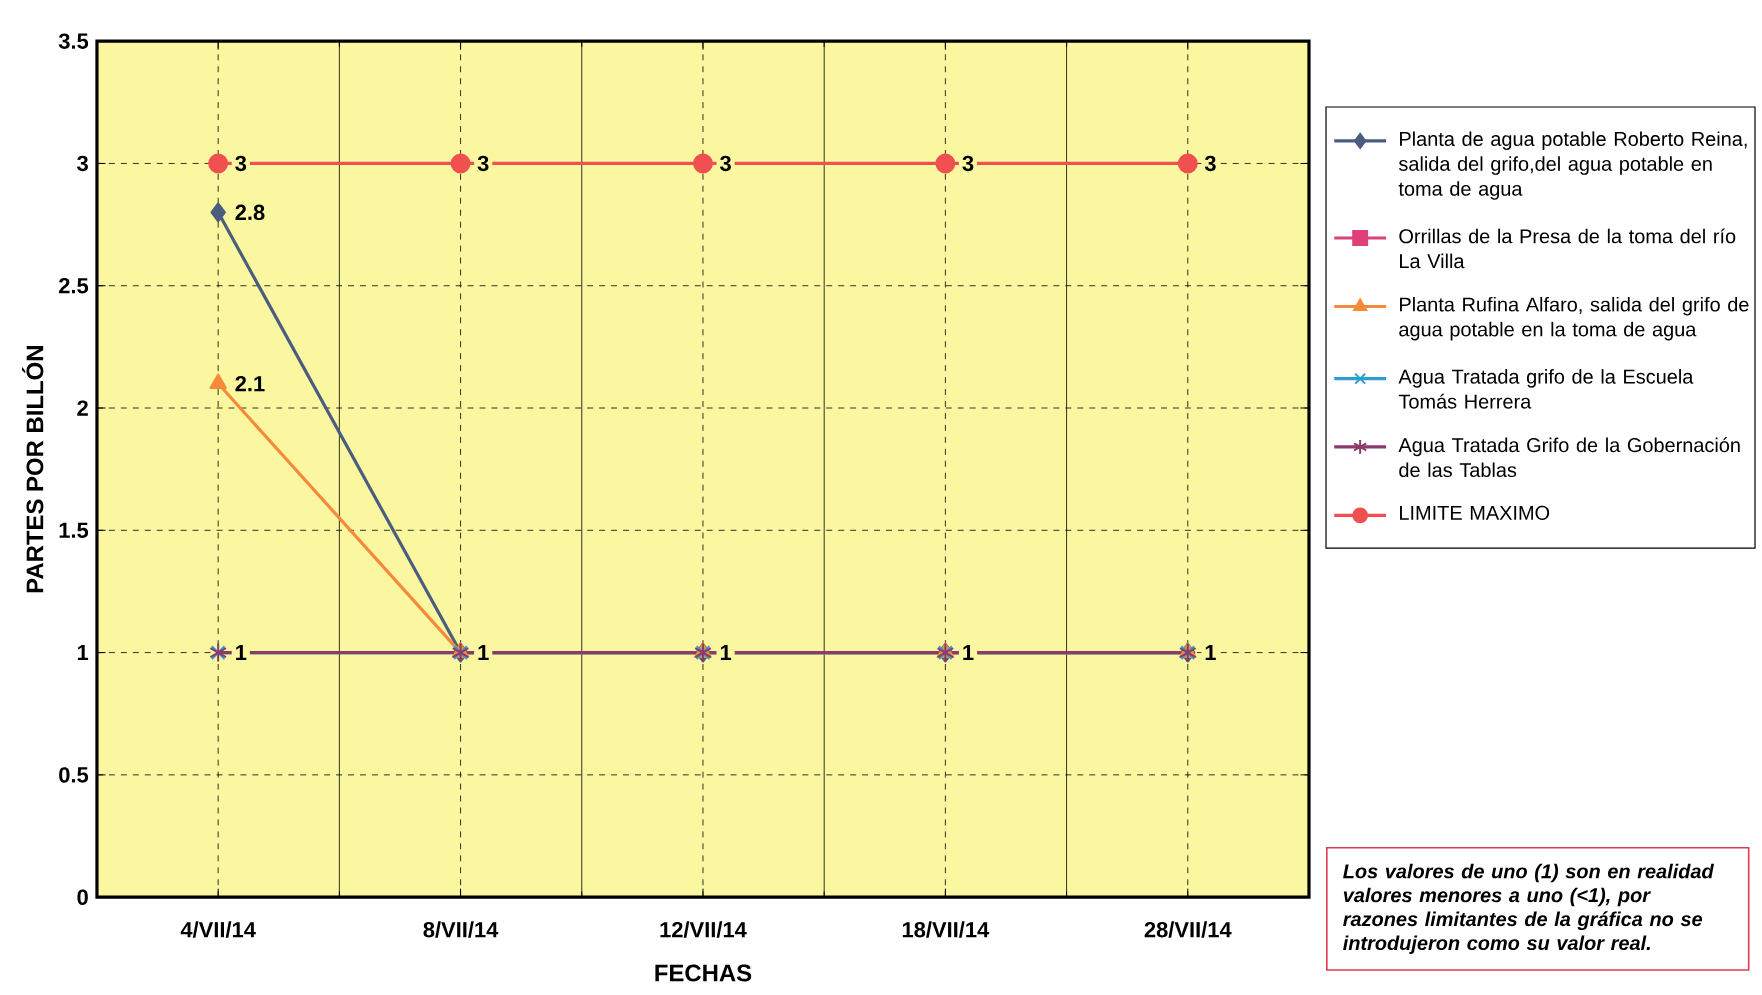 This screenshot has width=1762, height=995. Describe the element at coordinates (946, 929) in the screenshot. I see `x-tick-label: 18/VII/14` at that location.